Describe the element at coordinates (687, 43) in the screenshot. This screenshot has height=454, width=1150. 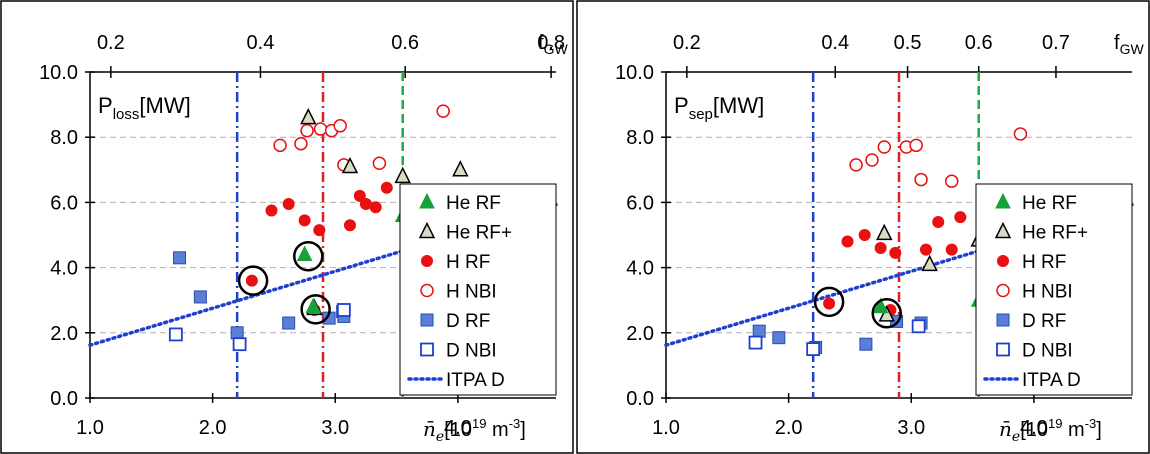
I see `top-tick-label: 0.2` at that location.